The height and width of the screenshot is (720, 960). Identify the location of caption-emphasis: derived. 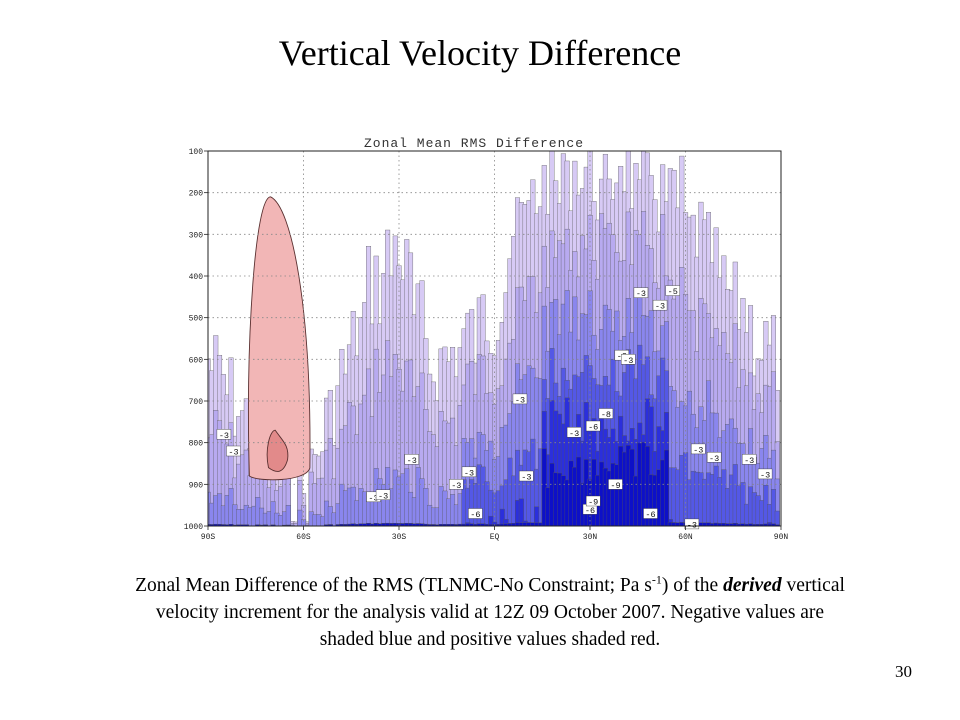
(752, 585).